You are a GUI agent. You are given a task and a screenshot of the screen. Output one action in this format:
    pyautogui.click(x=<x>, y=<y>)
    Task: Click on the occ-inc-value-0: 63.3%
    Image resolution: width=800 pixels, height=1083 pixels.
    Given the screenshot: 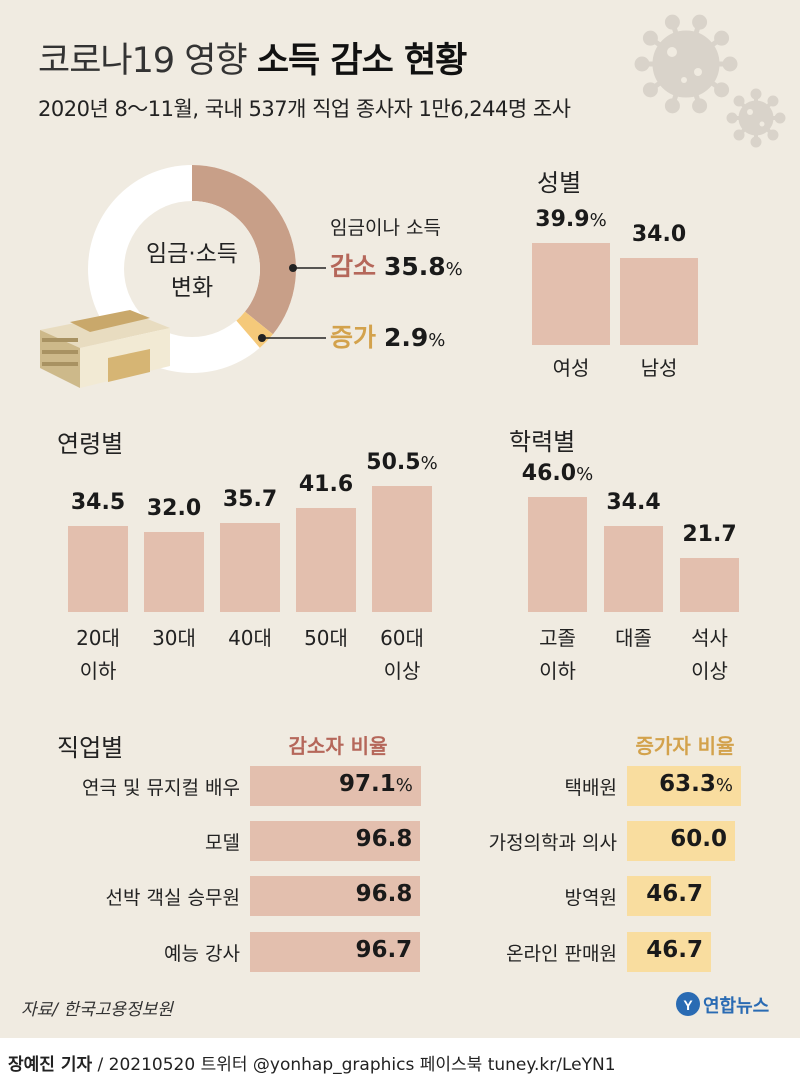 What is the action you would take?
    pyautogui.click(x=696, y=784)
    